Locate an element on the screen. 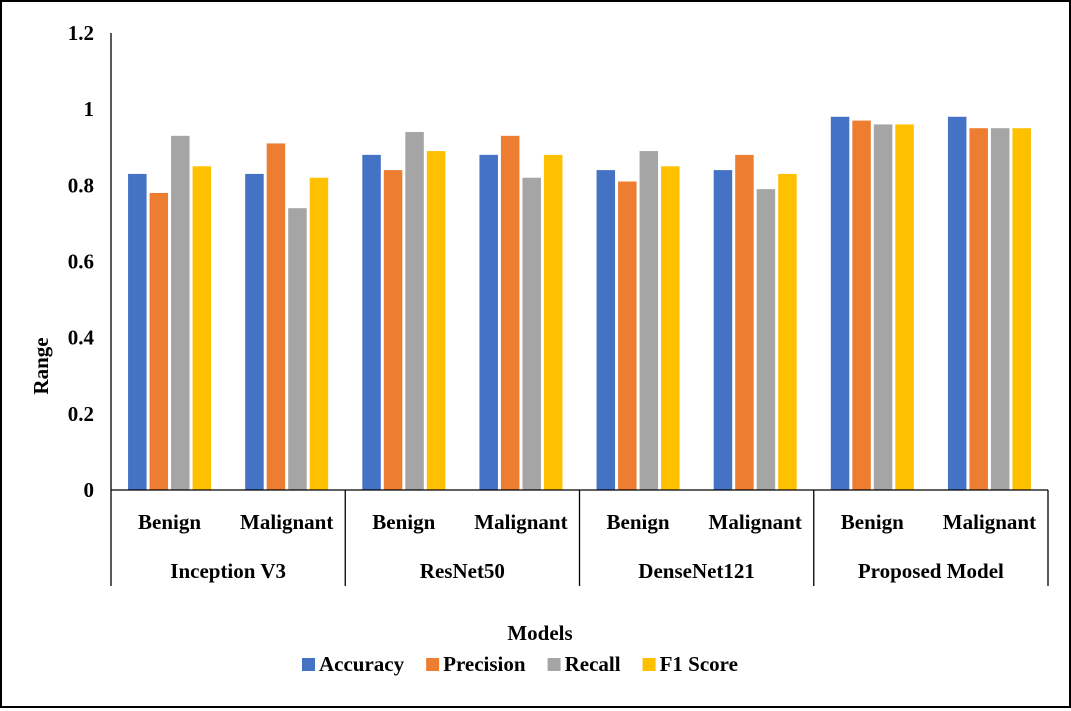  legend-label: F1 Score is located at coordinates (699, 664).